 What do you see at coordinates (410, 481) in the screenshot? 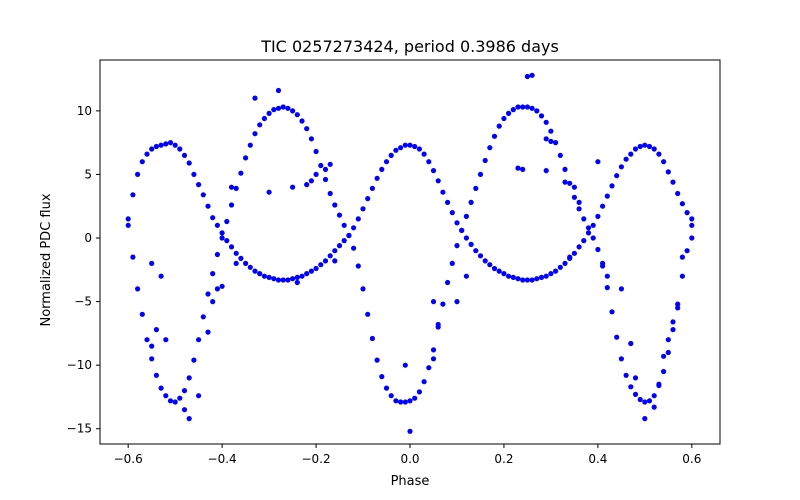
I see `x-axis-label: Phase` at bounding box center [410, 481].